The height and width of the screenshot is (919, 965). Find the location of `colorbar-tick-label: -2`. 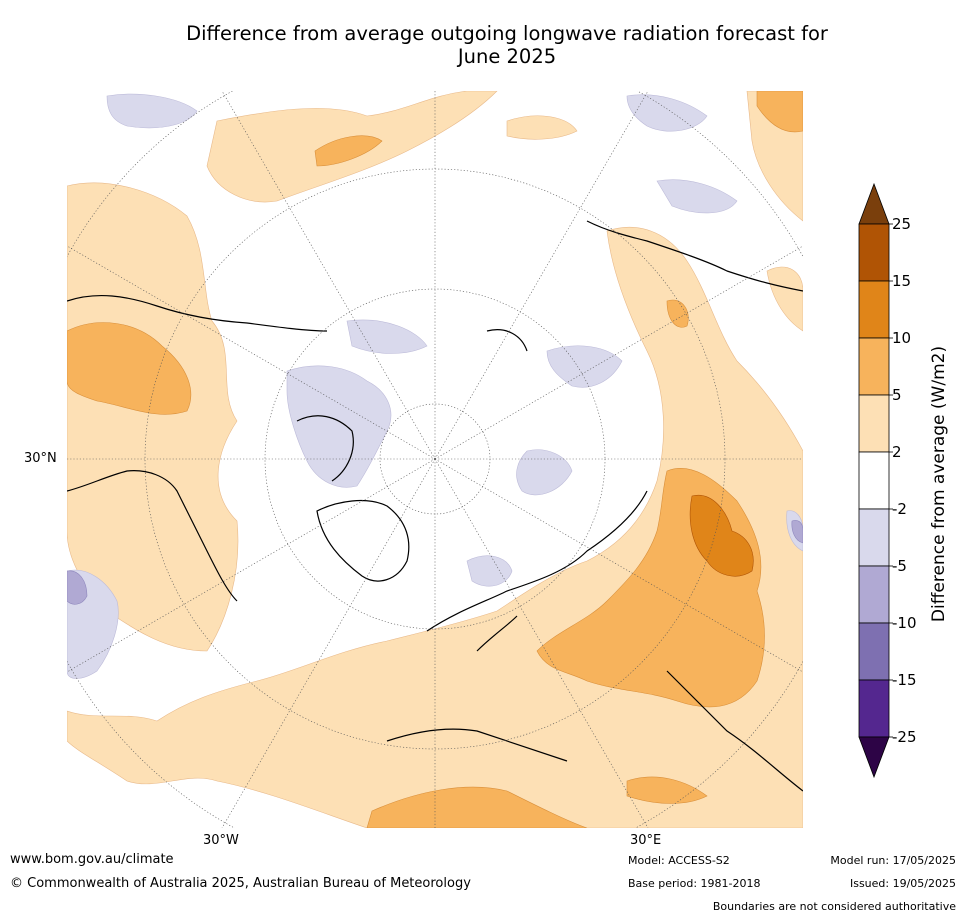

colorbar-tick-label: -2 is located at coordinates (899, 509).